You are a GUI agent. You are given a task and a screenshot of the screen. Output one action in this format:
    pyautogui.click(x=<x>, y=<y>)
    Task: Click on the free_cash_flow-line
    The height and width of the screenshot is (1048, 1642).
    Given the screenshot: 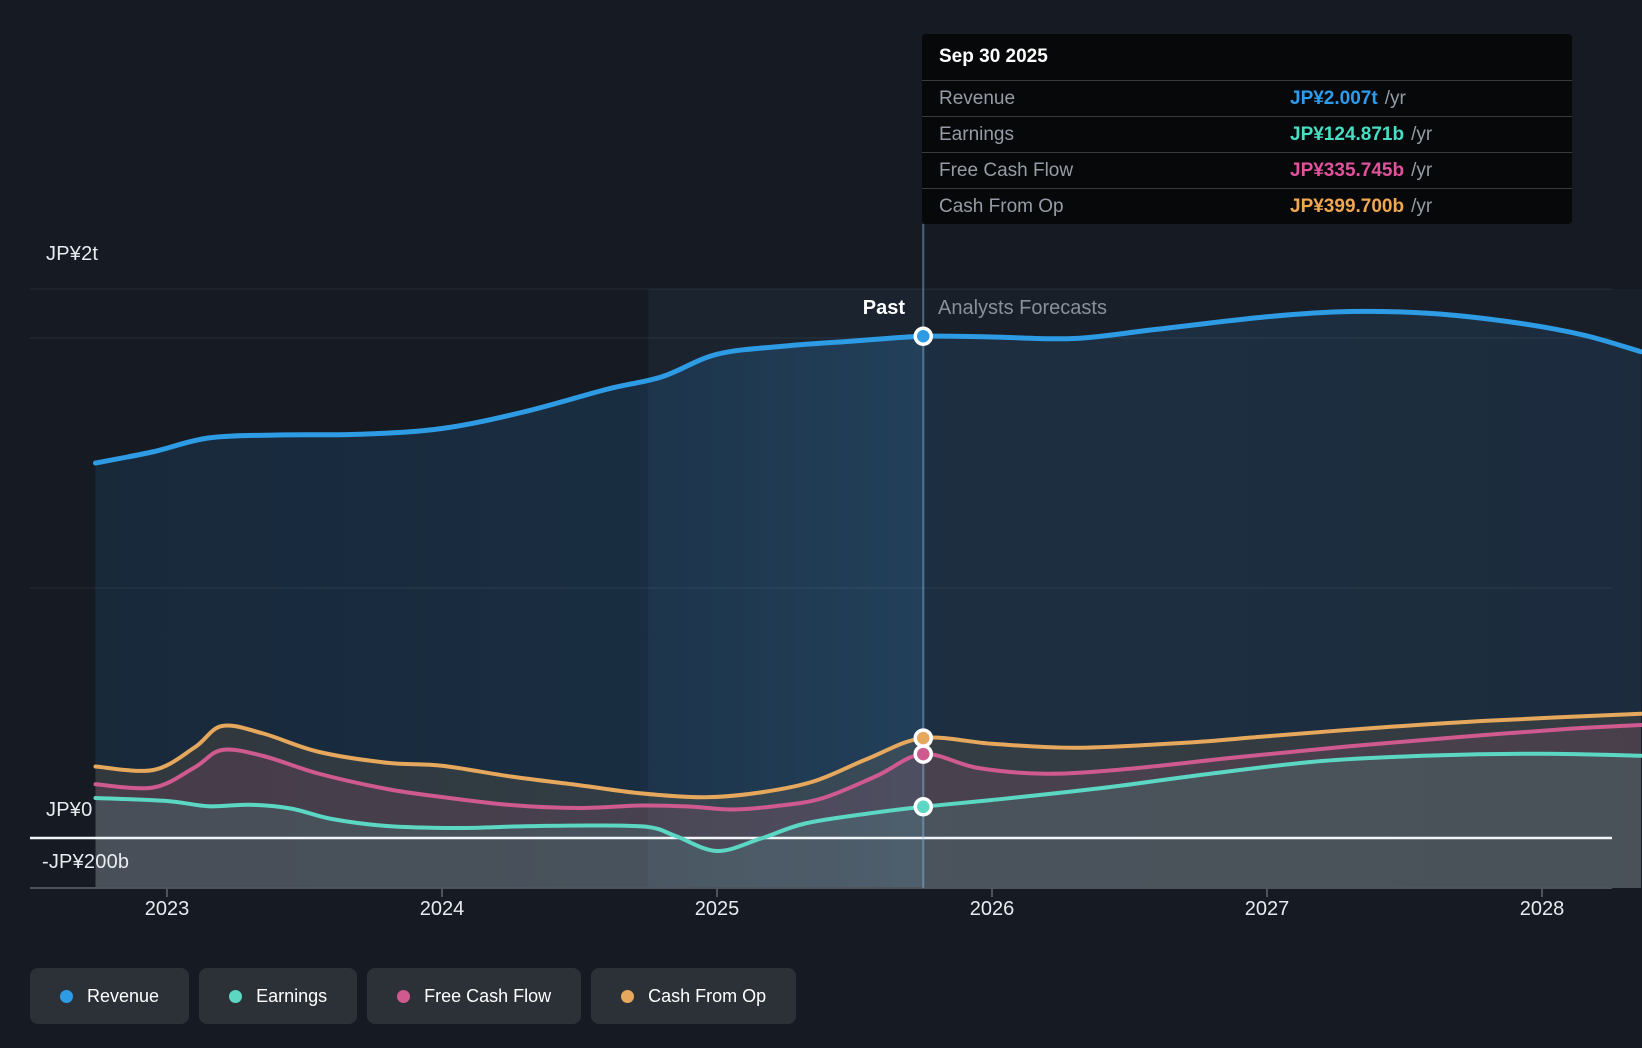 What is the action you would take?
    pyautogui.click(x=867, y=767)
    